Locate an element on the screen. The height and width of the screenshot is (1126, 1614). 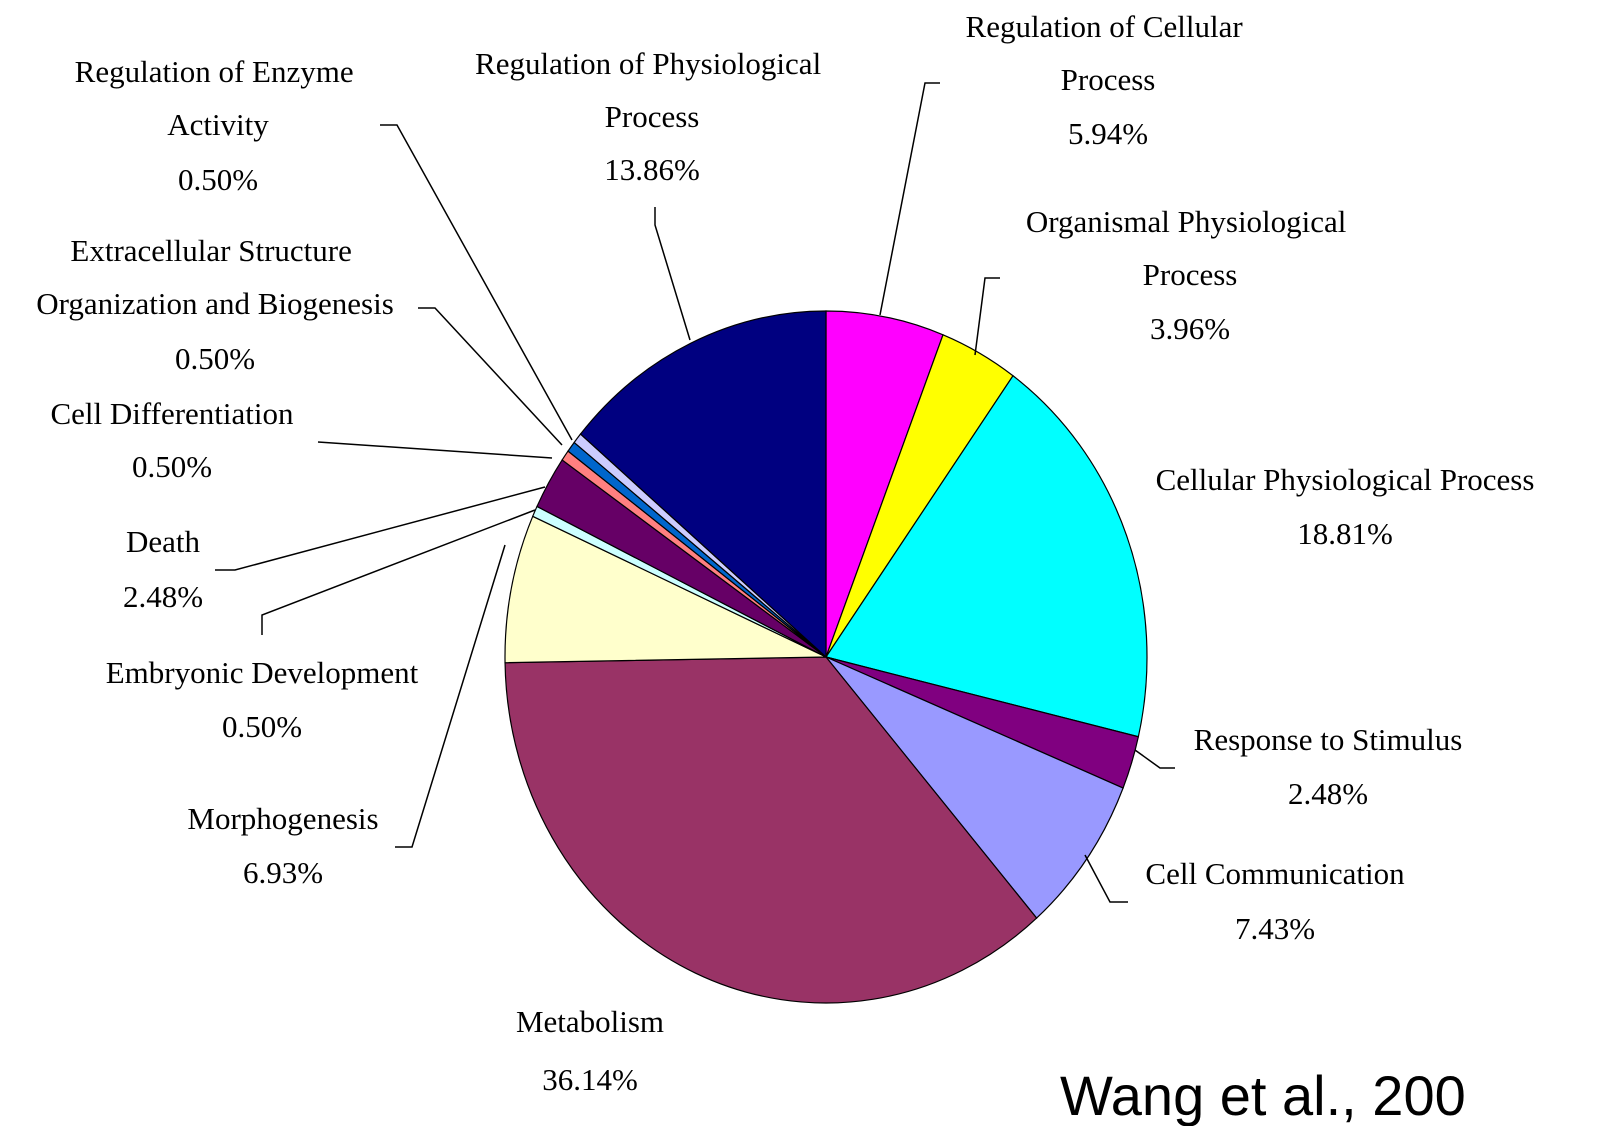
slice-label: Cell Communication is located at coordinates (1275, 873).